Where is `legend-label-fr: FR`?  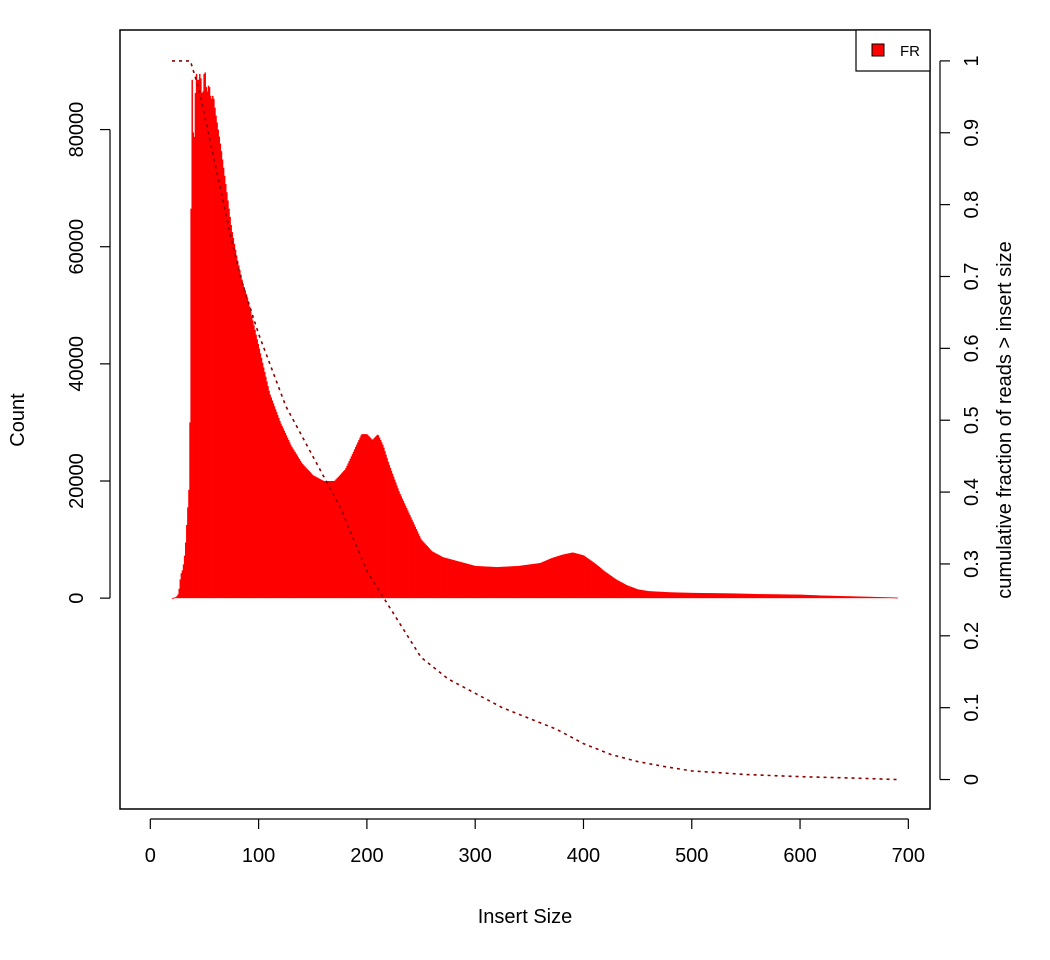 legend-label-fr: FR is located at coordinates (910, 51).